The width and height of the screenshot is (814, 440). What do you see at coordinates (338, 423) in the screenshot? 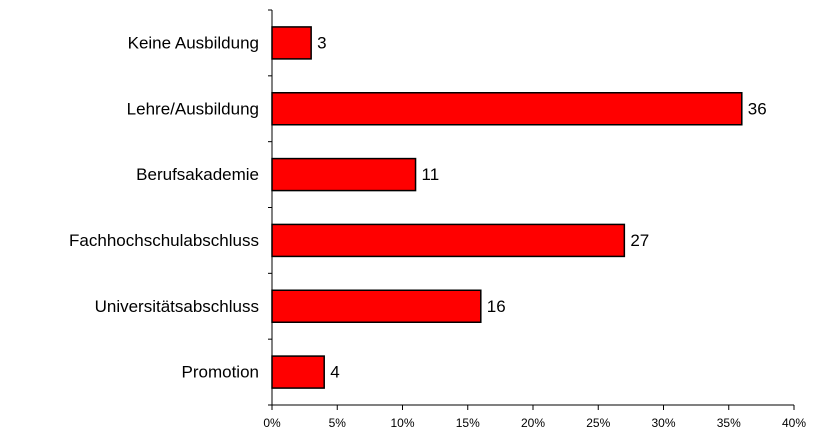
I see `x-tick-label-1: 5%` at bounding box center [338, 423].